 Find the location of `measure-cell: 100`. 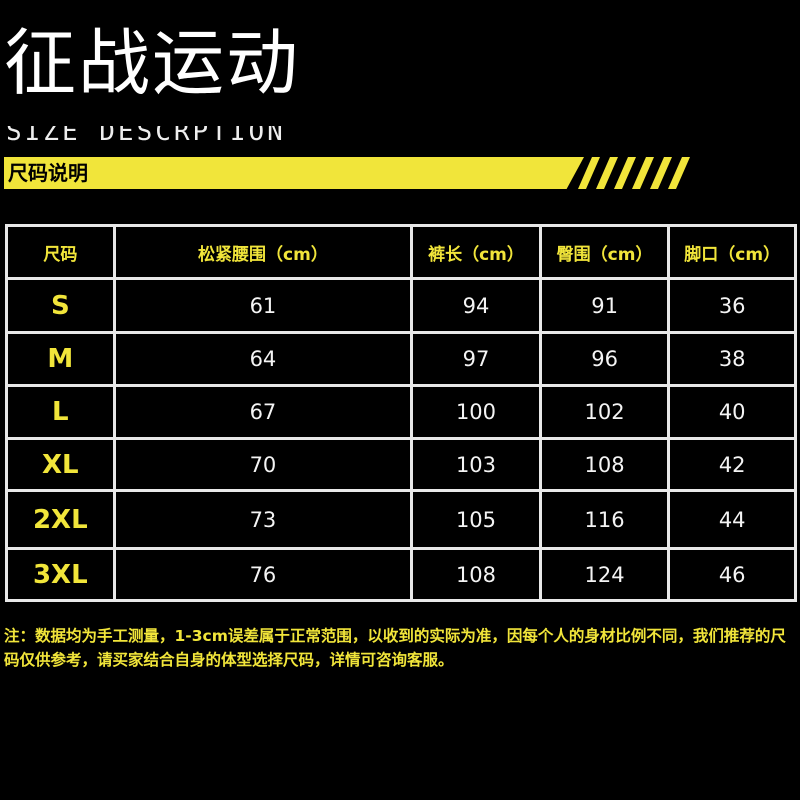

measure-cell: 100 is located at coordinates (476, 412).